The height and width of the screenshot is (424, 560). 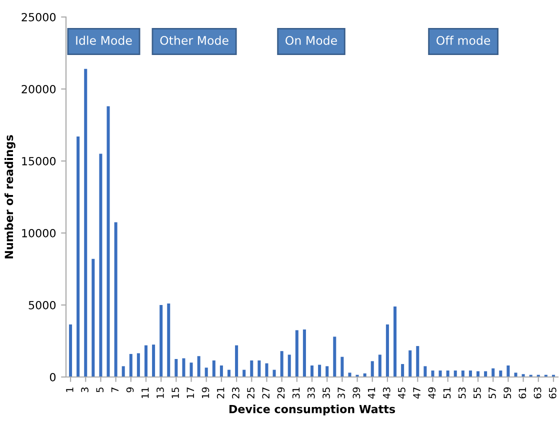 What do you see at coordinates (552, 393) in the screenshot?
I see `x-tick-label: 65` at bounding box center [552, 393].